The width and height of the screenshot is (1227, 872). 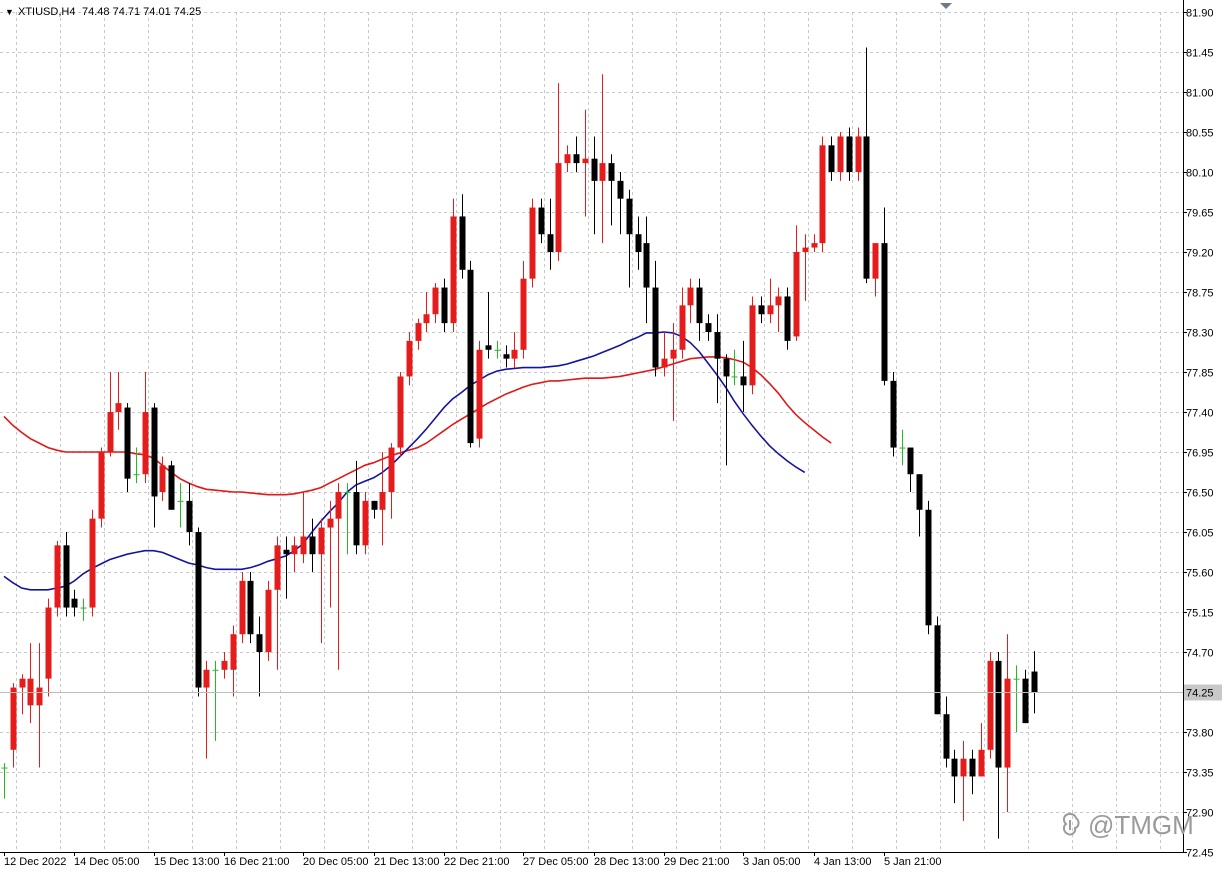 I want to click on time-tick-label: 15 Dec 13:00, so click(x=186, y=862).